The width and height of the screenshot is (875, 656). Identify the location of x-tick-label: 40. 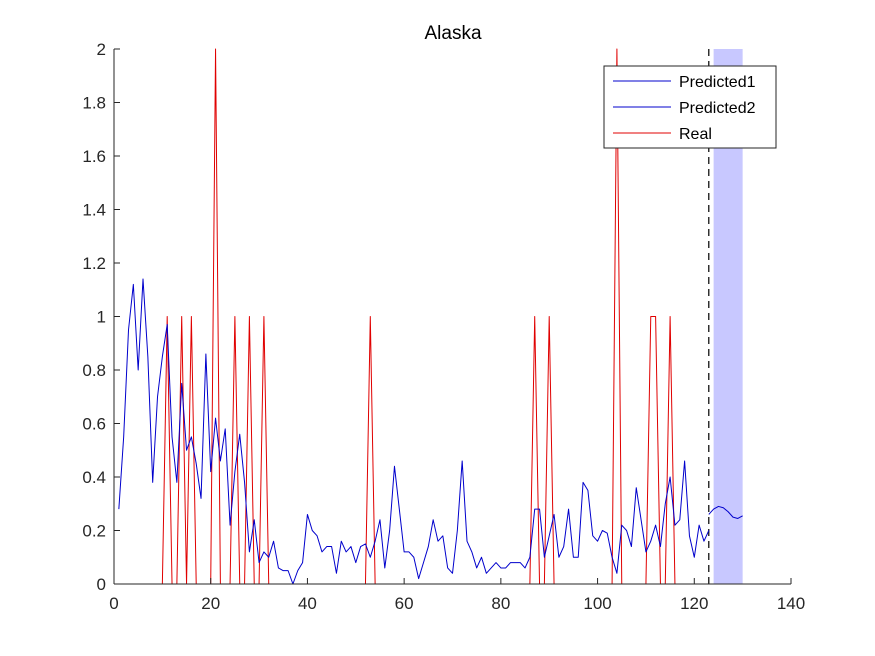
(307, 603).